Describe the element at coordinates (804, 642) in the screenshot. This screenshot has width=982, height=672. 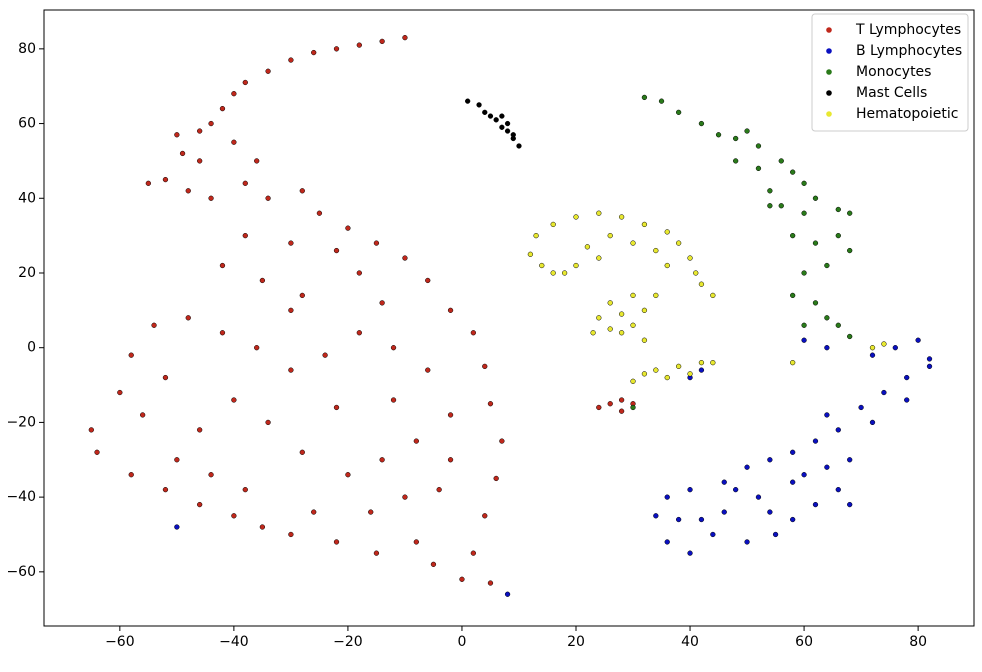
I see `x-tick-label: 60` at that location.